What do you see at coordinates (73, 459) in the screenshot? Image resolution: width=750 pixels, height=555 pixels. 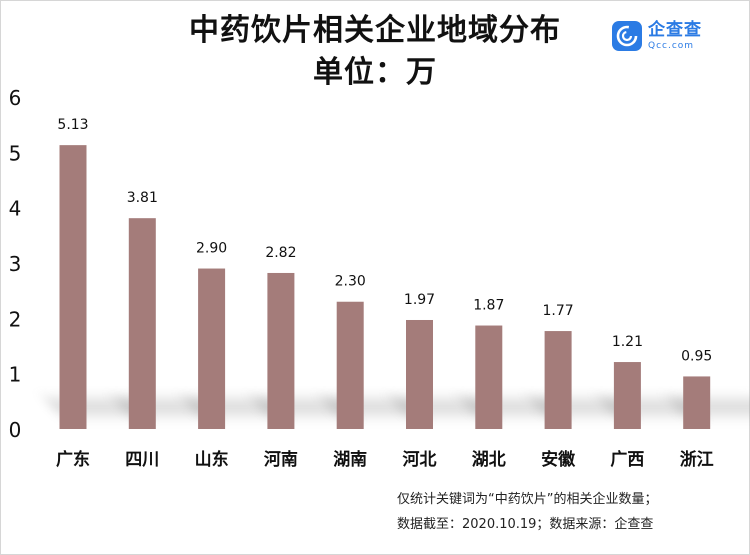 I see `x-tick-label-0: 广东` at bounding box center [73, 459].